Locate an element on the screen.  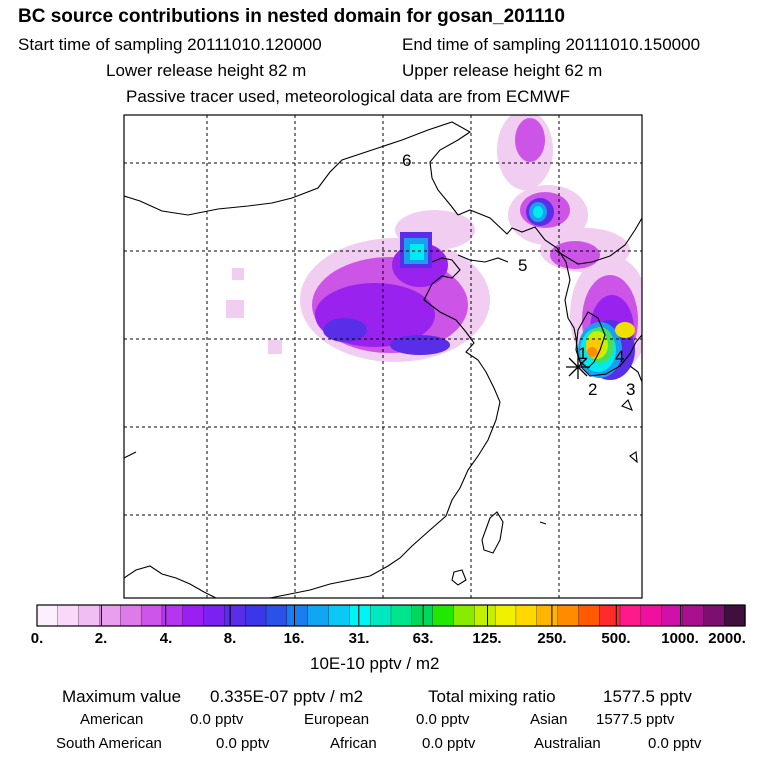
colorbar is located at coordinates (391, 615).